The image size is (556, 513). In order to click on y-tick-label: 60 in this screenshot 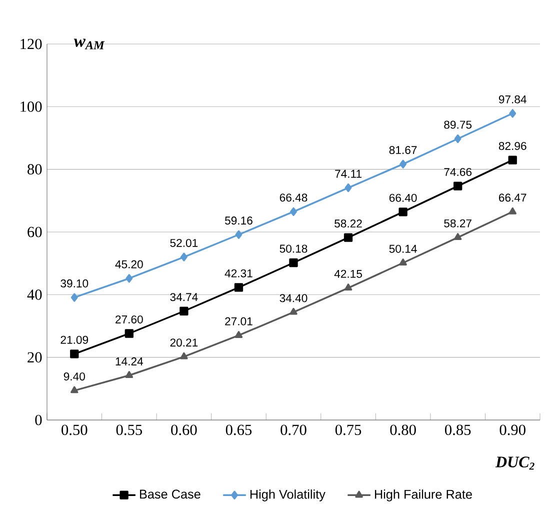, I will do `click(35, 232)`.